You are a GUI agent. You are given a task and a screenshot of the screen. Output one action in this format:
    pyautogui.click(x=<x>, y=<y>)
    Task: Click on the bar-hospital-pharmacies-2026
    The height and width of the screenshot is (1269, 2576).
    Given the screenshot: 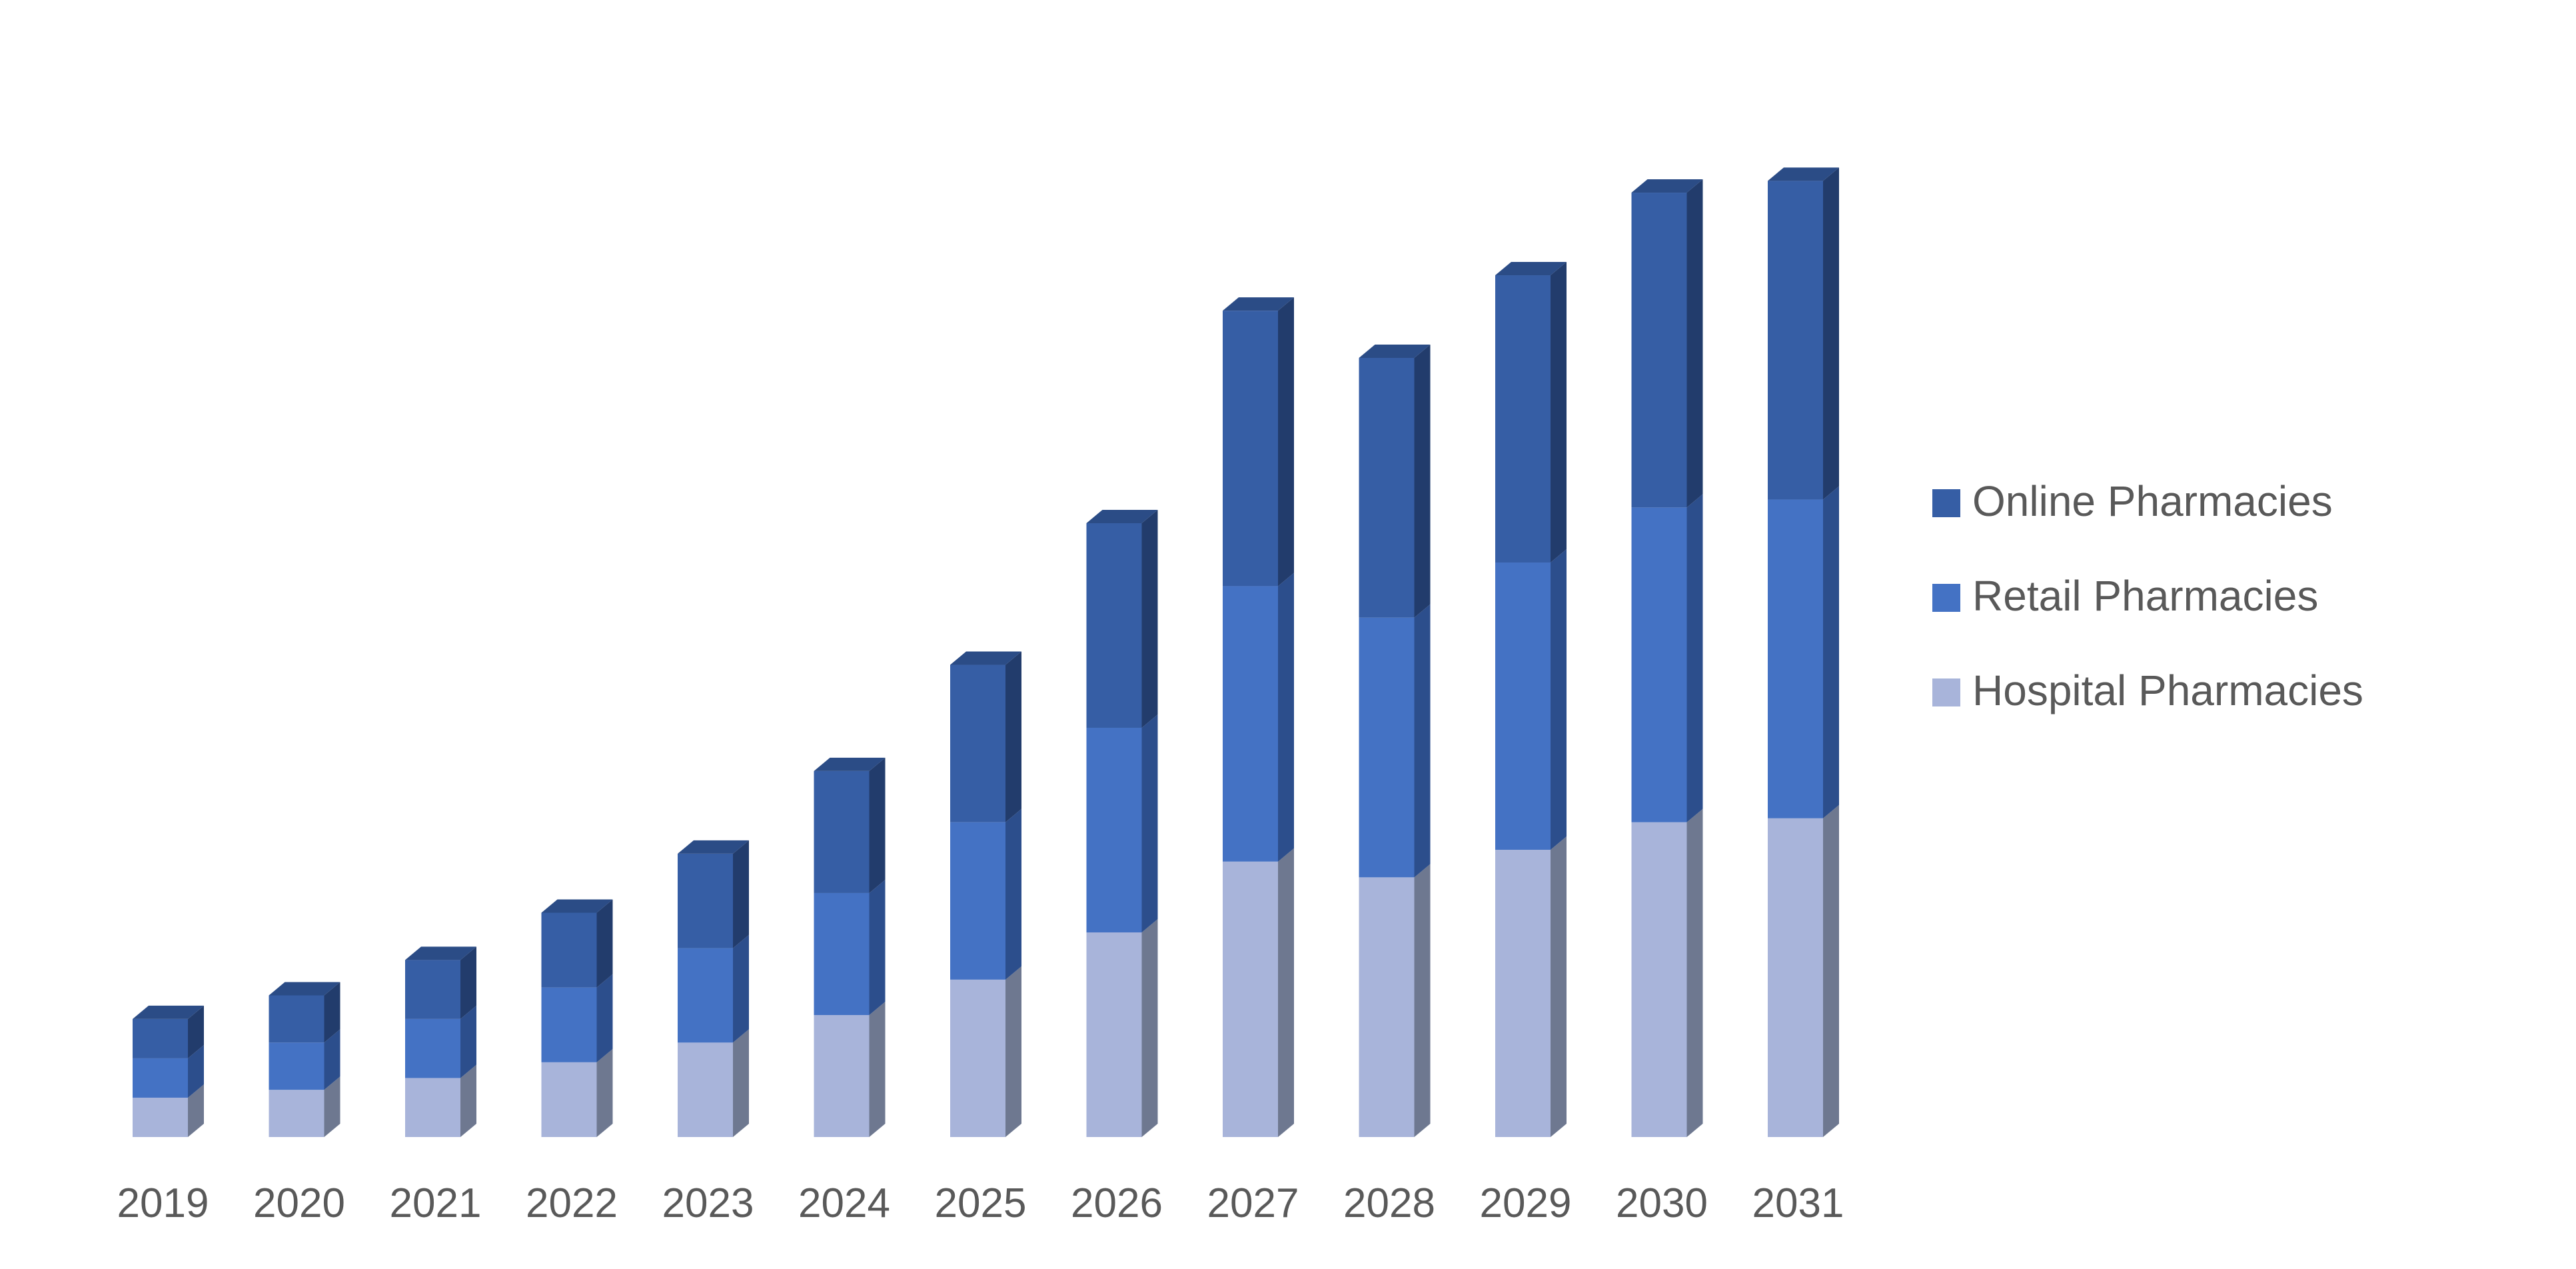 What is the action you would take?
    pyautogui.click(x=1114, y=1034)
    